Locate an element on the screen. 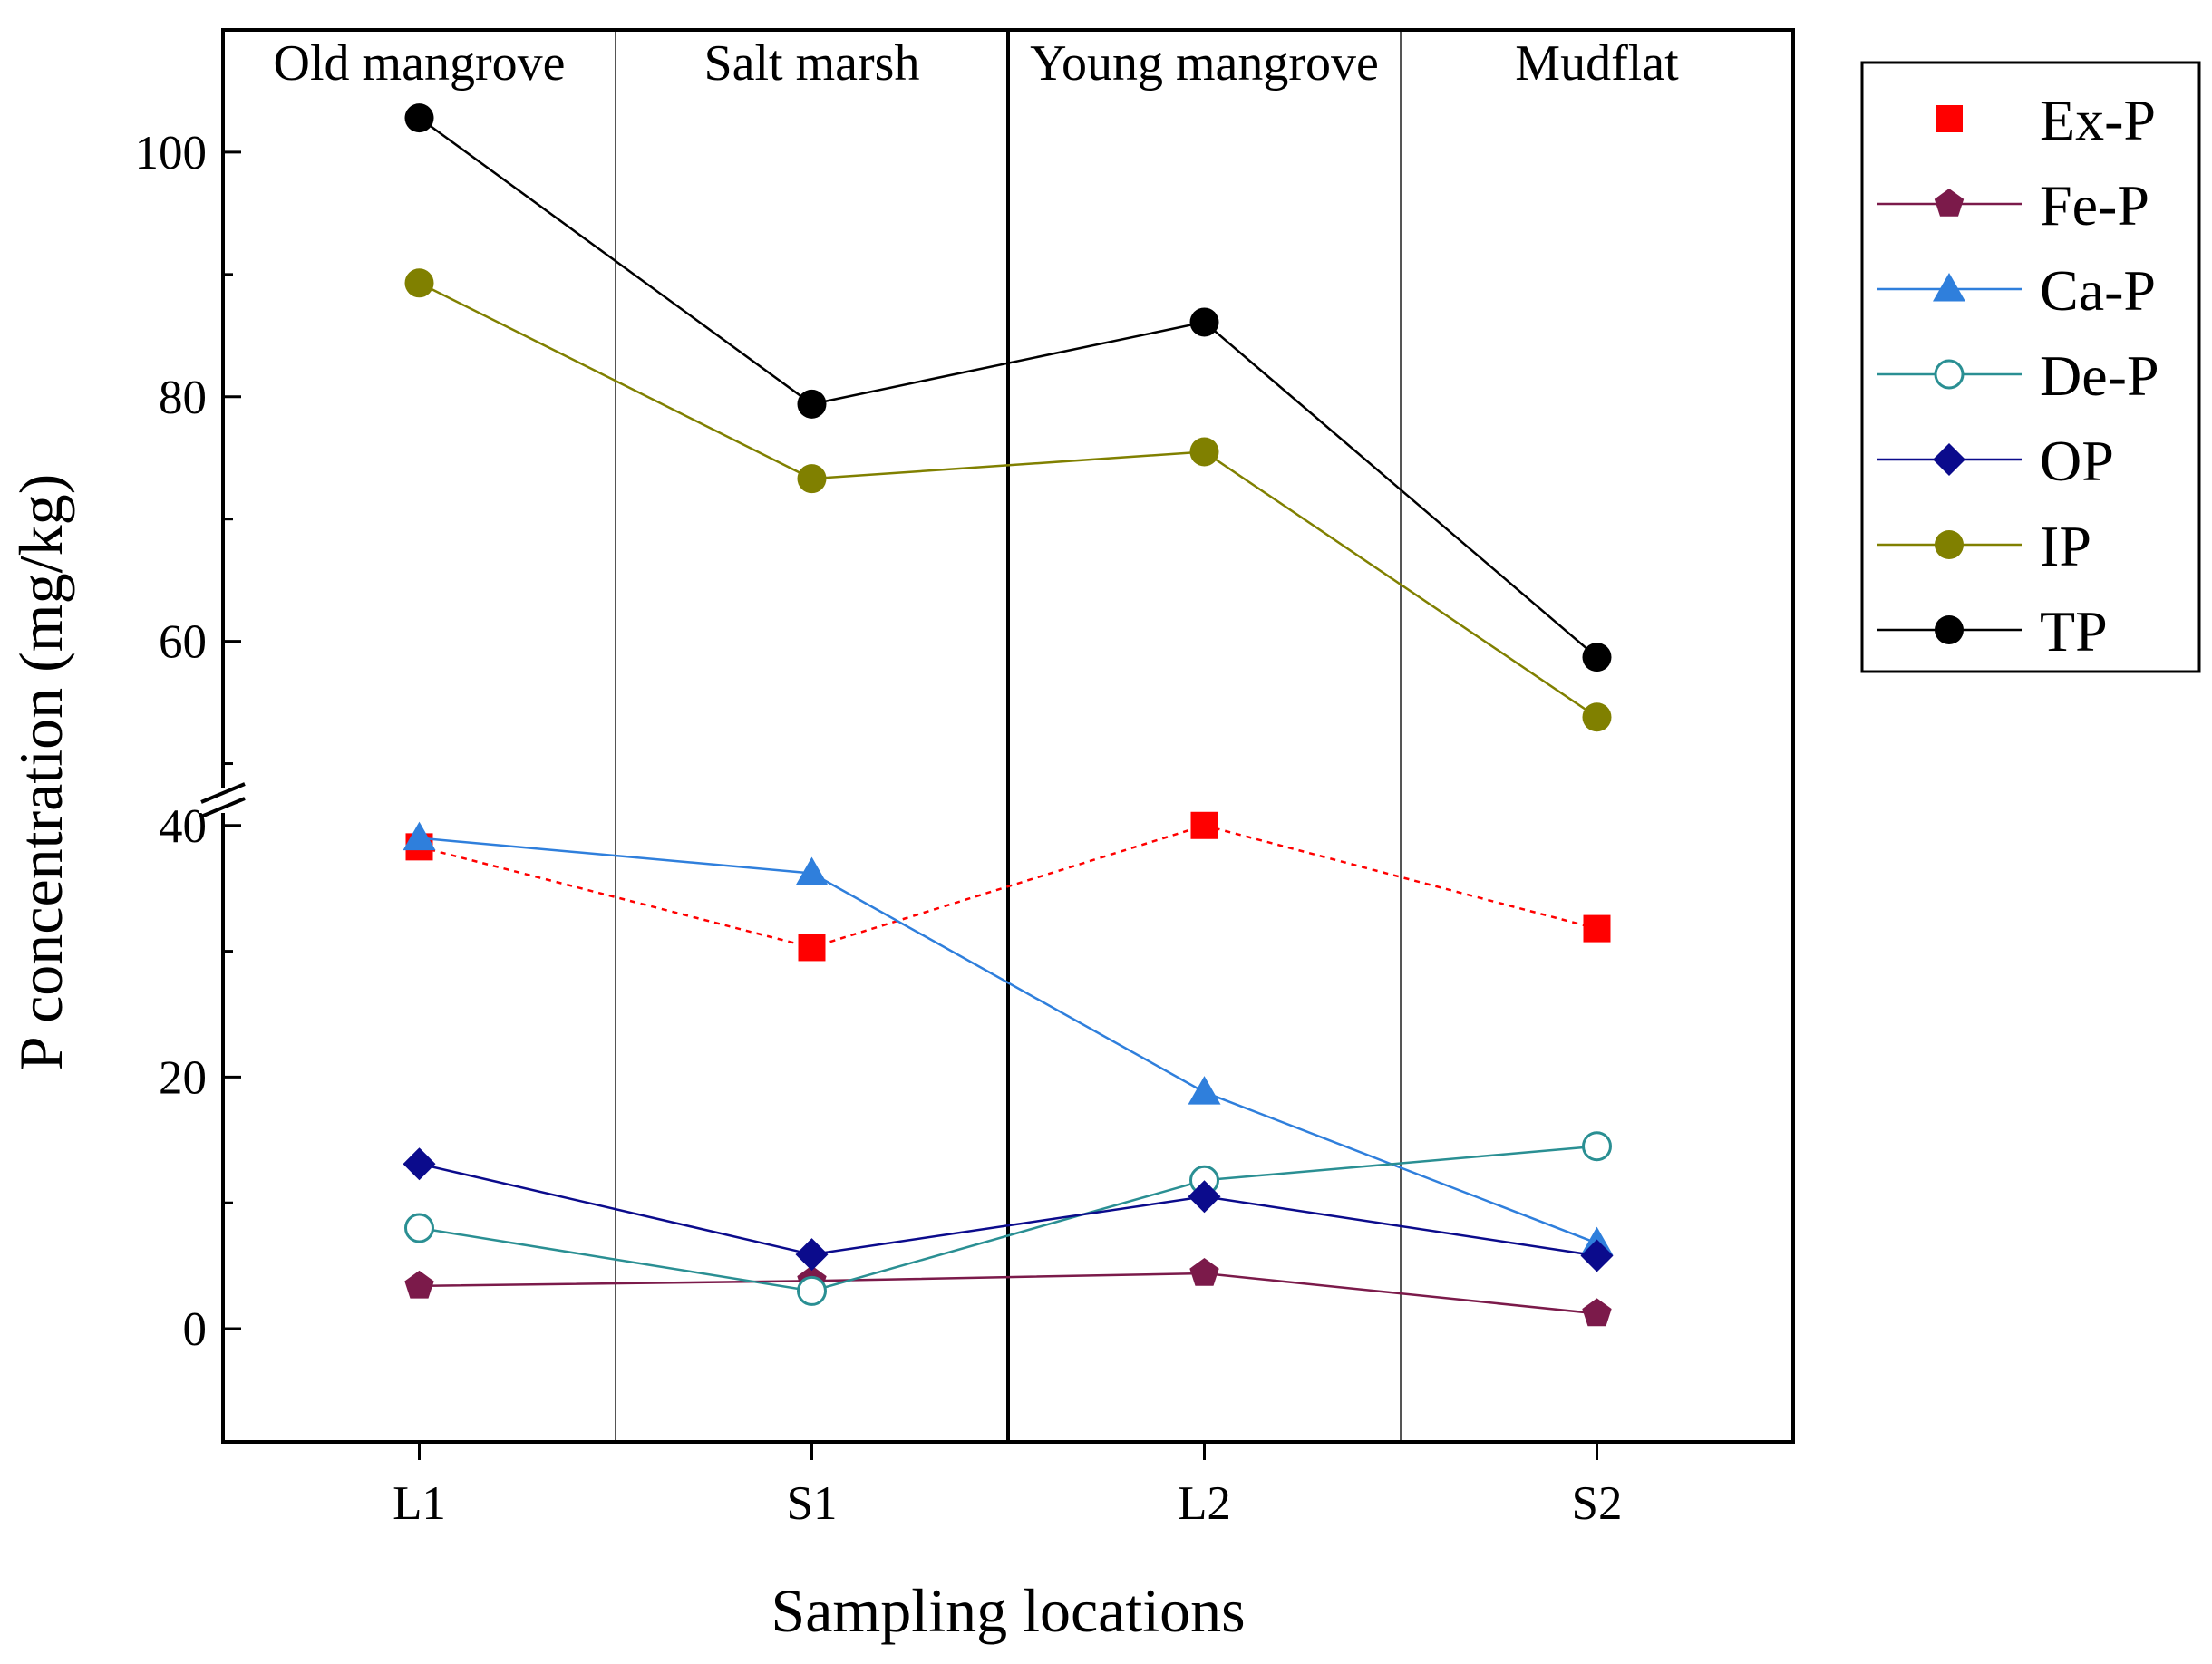 This screenshot has width=2212, height=1664. x-tick-label: S1 is located at coordinates (812, 1503).